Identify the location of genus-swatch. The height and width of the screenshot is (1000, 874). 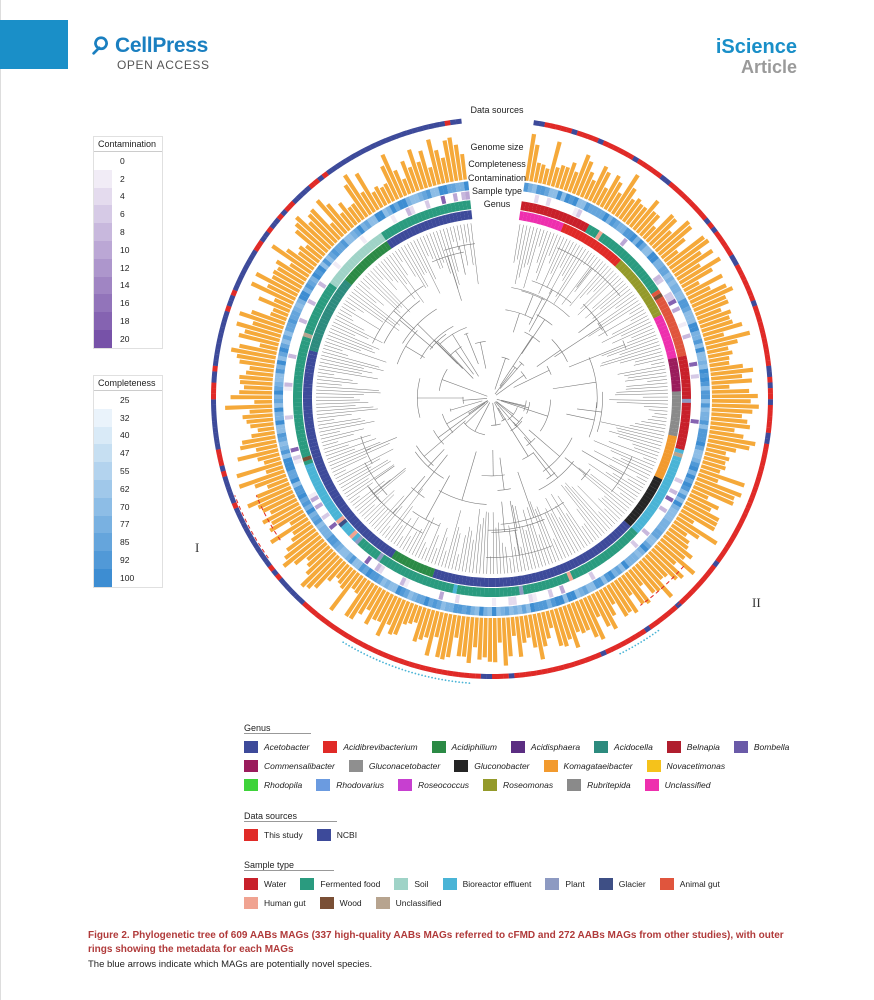
(355, 766).